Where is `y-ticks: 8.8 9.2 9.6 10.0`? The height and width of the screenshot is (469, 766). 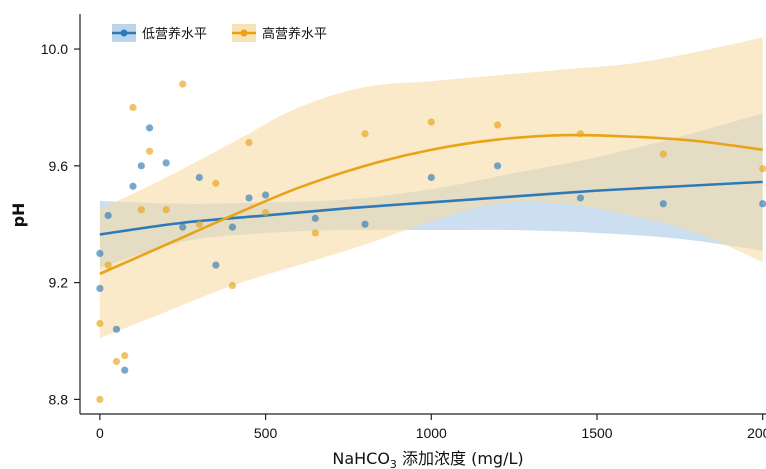 y-ticks: 8.8 9.2 9.6 10.0 is located at coordinates (60, 224).